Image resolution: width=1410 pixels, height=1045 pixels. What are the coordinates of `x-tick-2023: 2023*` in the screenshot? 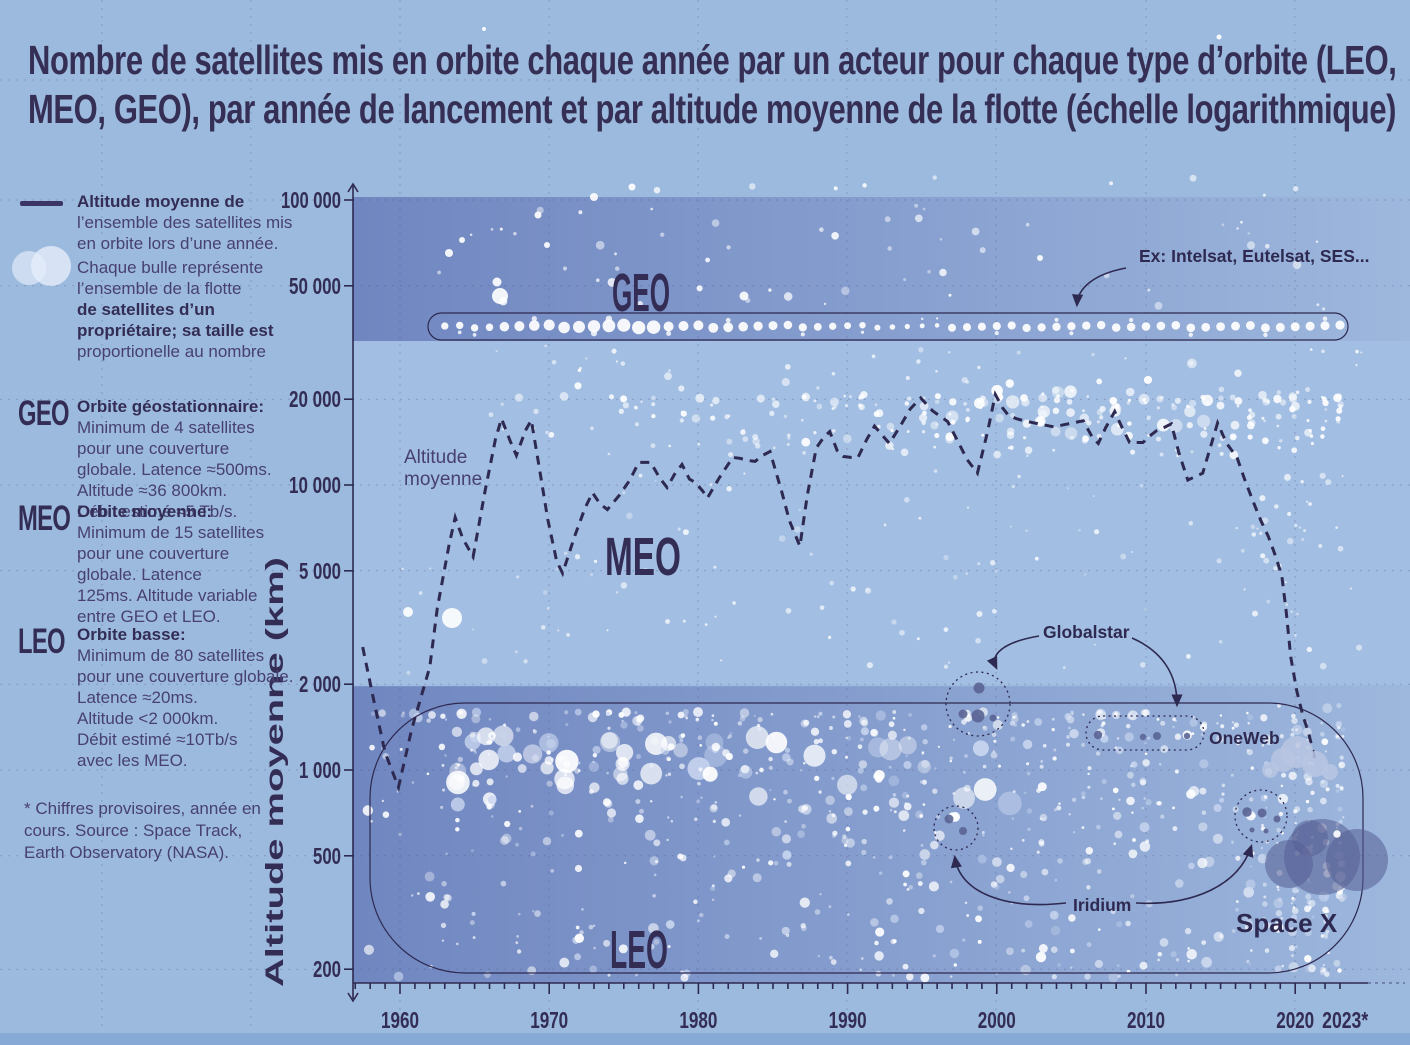 It's located at (1345, 1020).